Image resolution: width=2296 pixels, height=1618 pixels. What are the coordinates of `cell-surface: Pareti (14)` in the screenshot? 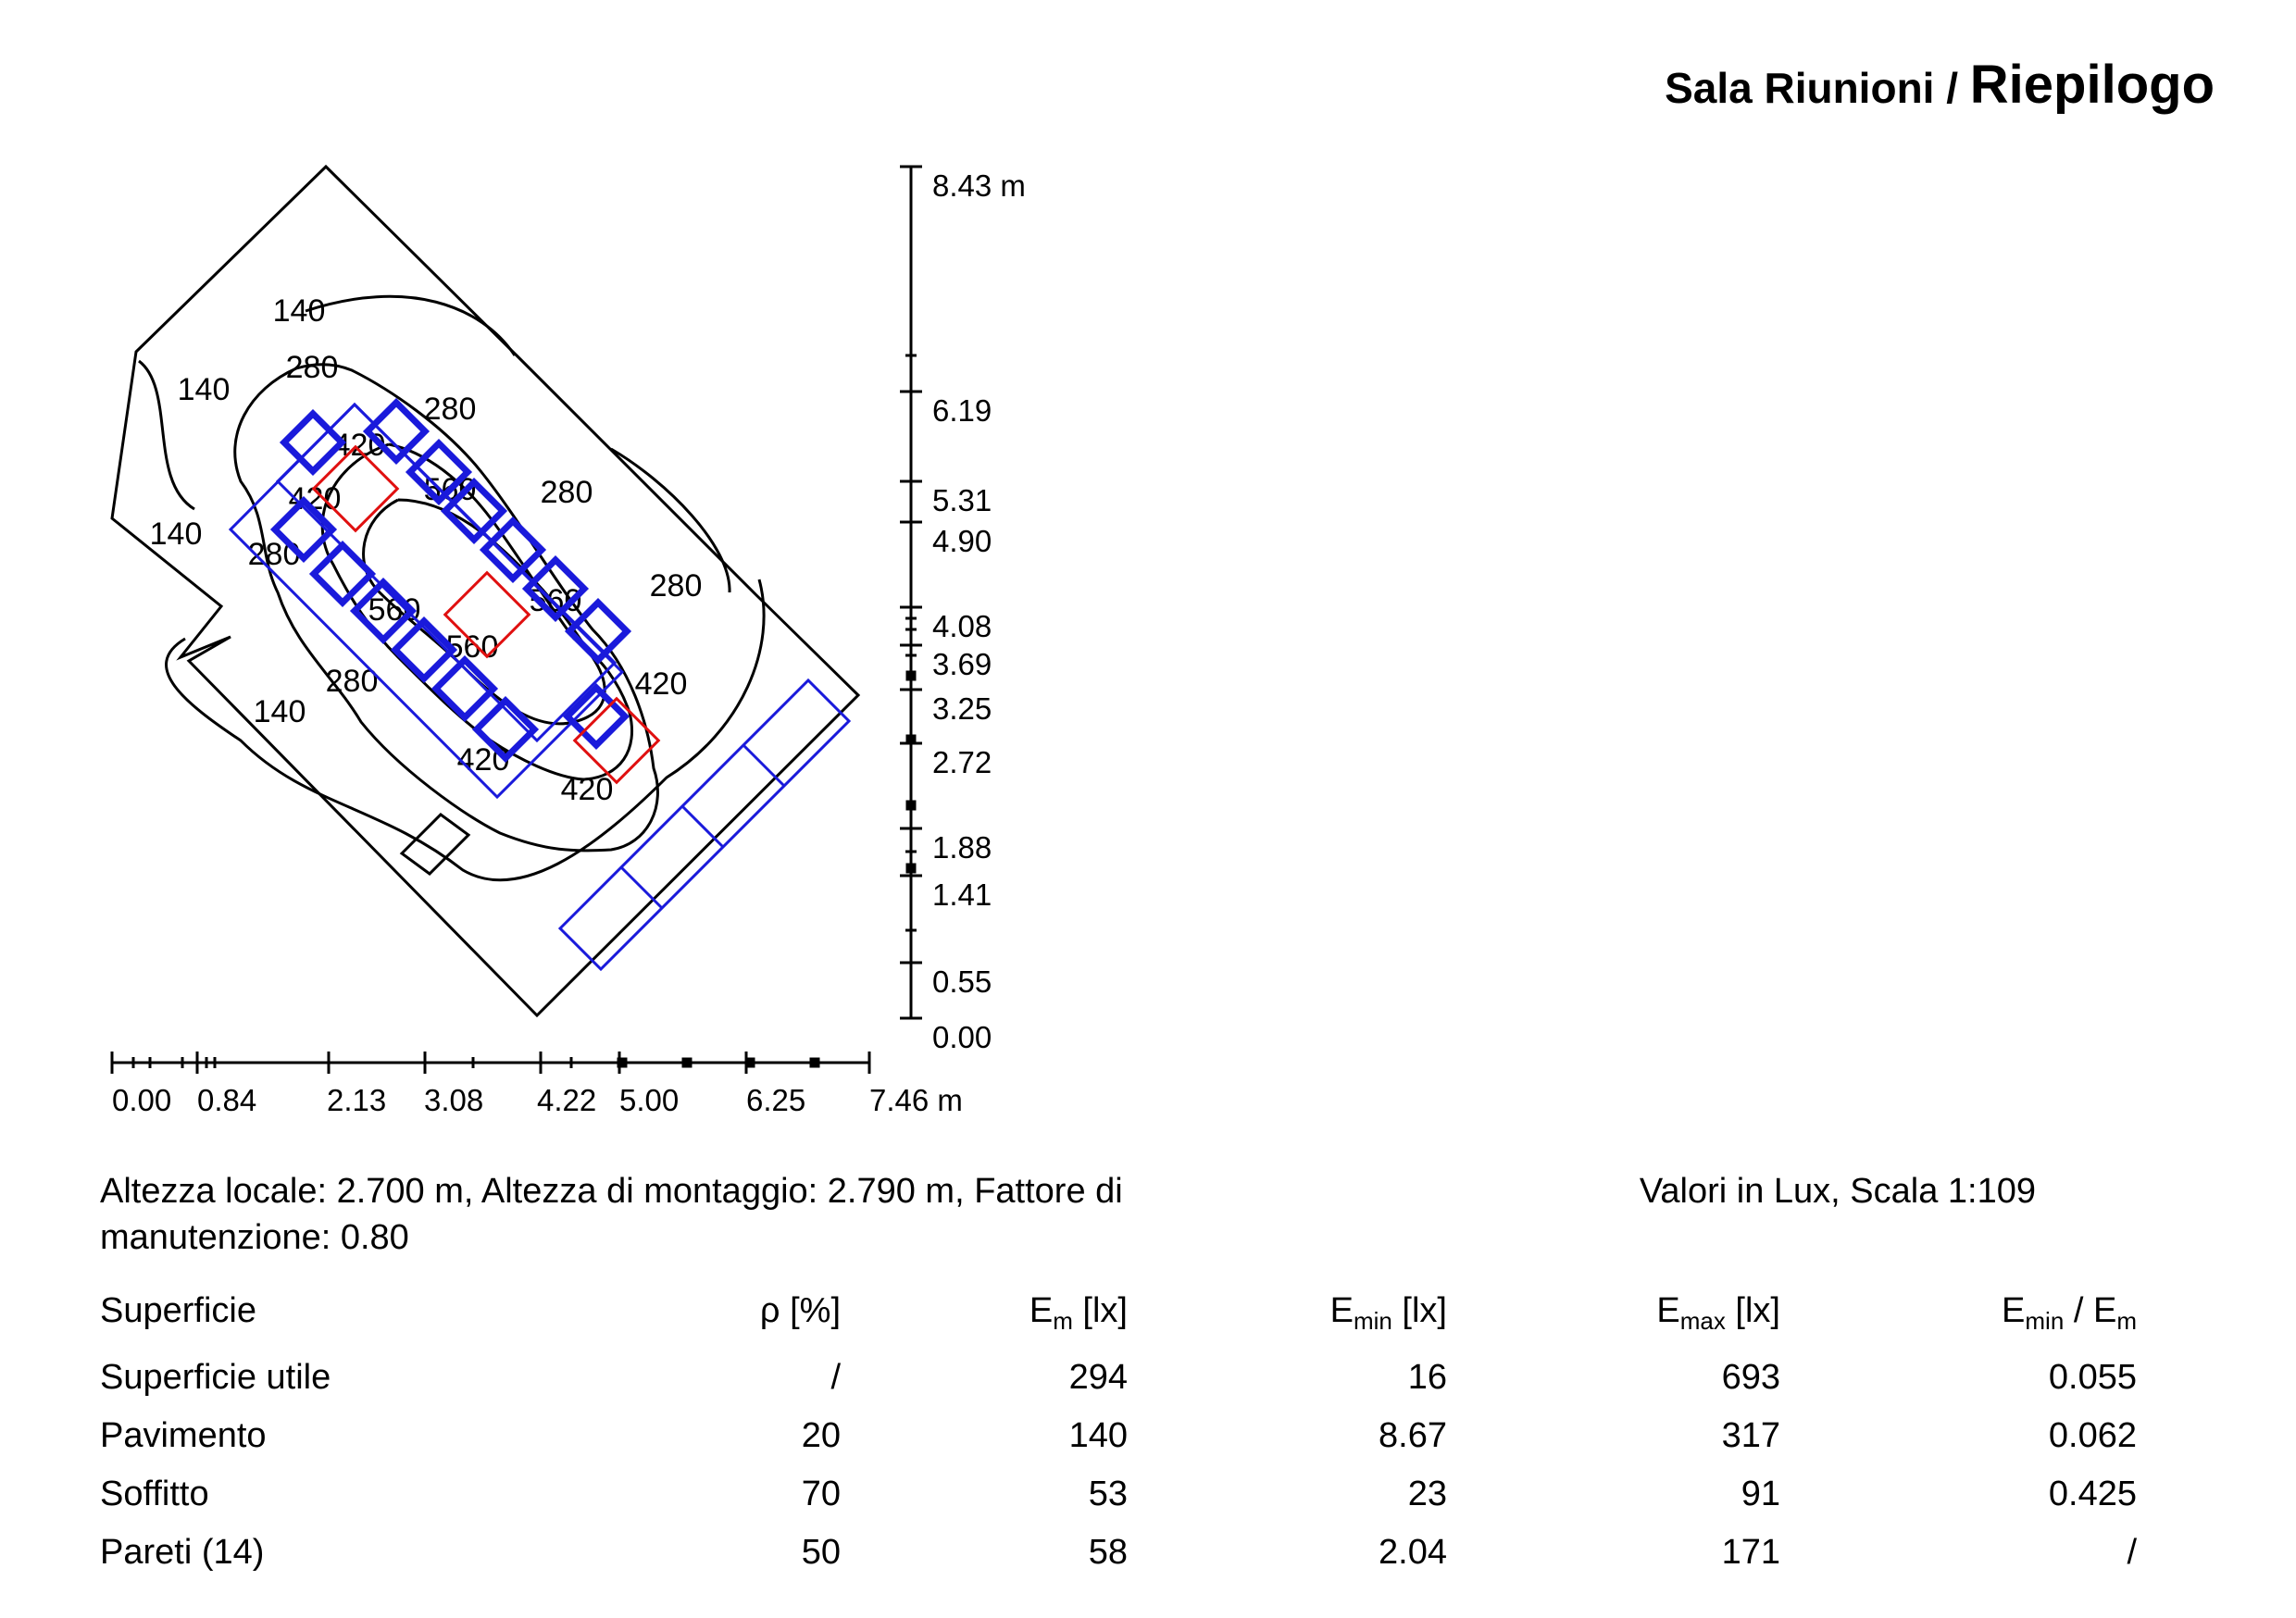 It's located at (182, 1552).